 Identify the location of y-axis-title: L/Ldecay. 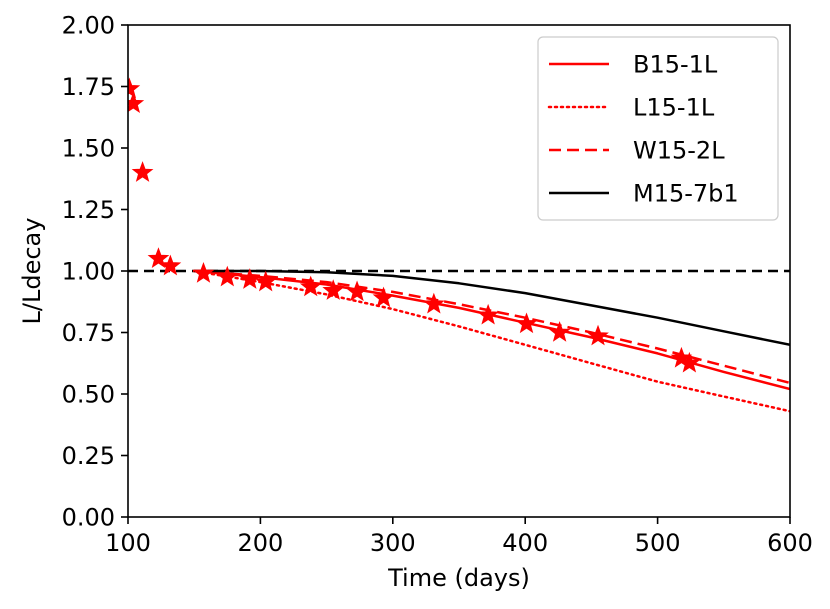
(32, 271).